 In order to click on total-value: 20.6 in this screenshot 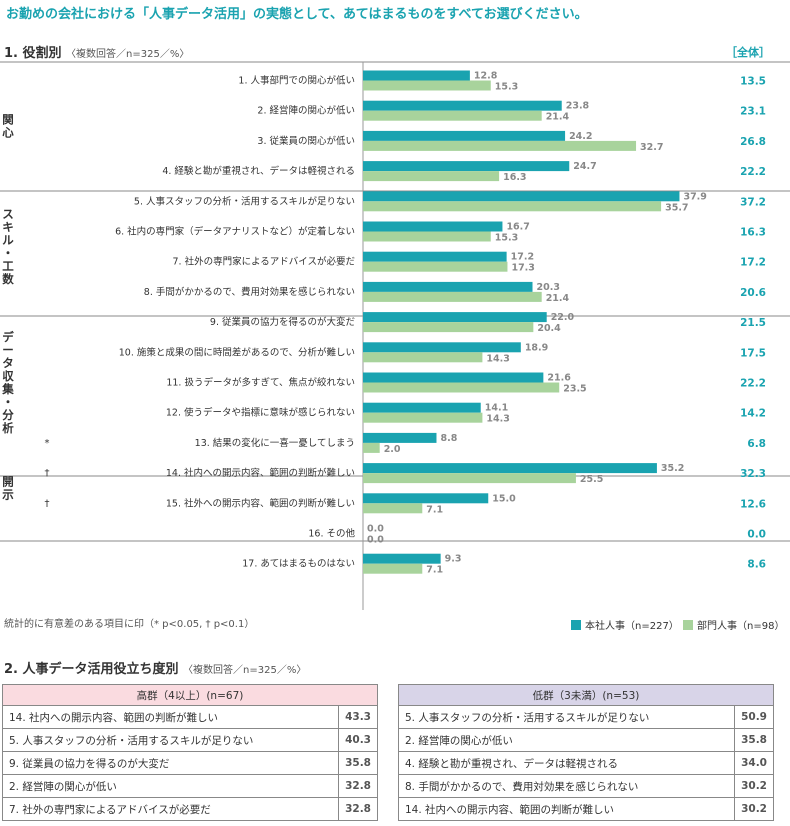, I will do `click(753, 293)`.